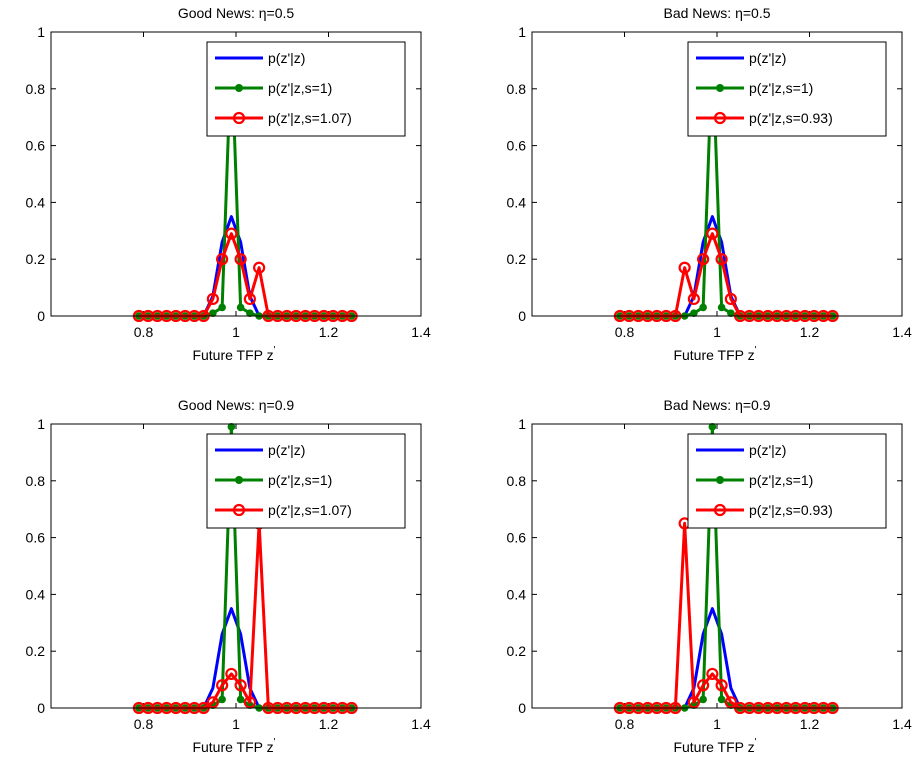 This screenshot has width=912, height=768. Describe the element at coordinates (236, 405) in the screenshot. I see `panel-title: Good News: η=0.9` at that location.